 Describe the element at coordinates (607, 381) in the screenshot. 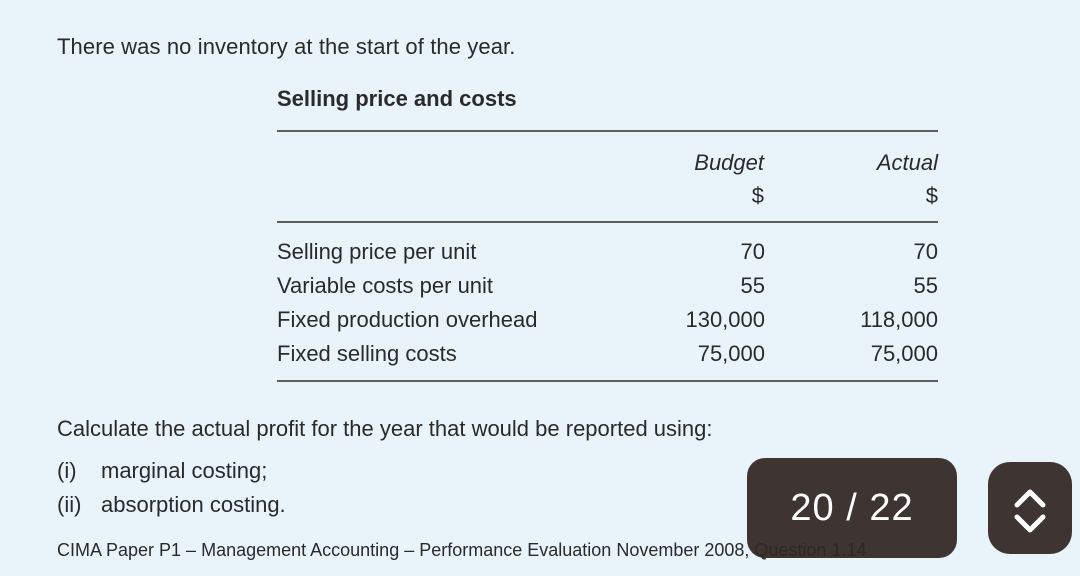

I see `table-bottom-rule` at that location.